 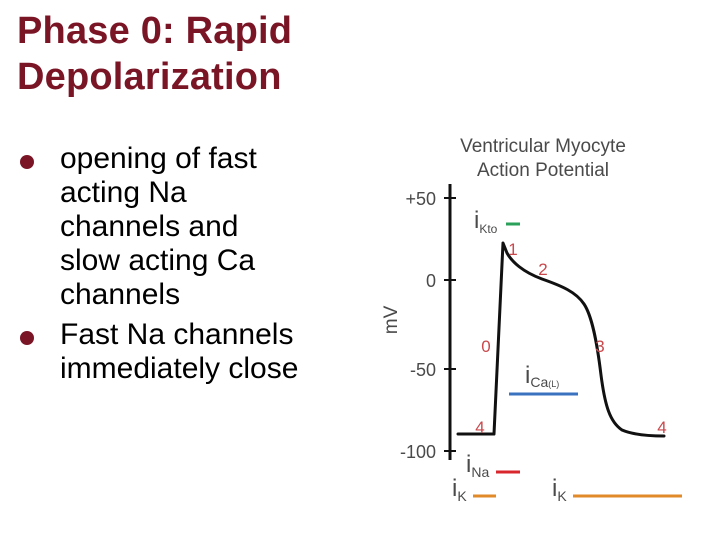 What do you see at coordinates (486, 221) in the screenshot?
I see `current-label-ikto: iKto` at bounding box center [486, 221].